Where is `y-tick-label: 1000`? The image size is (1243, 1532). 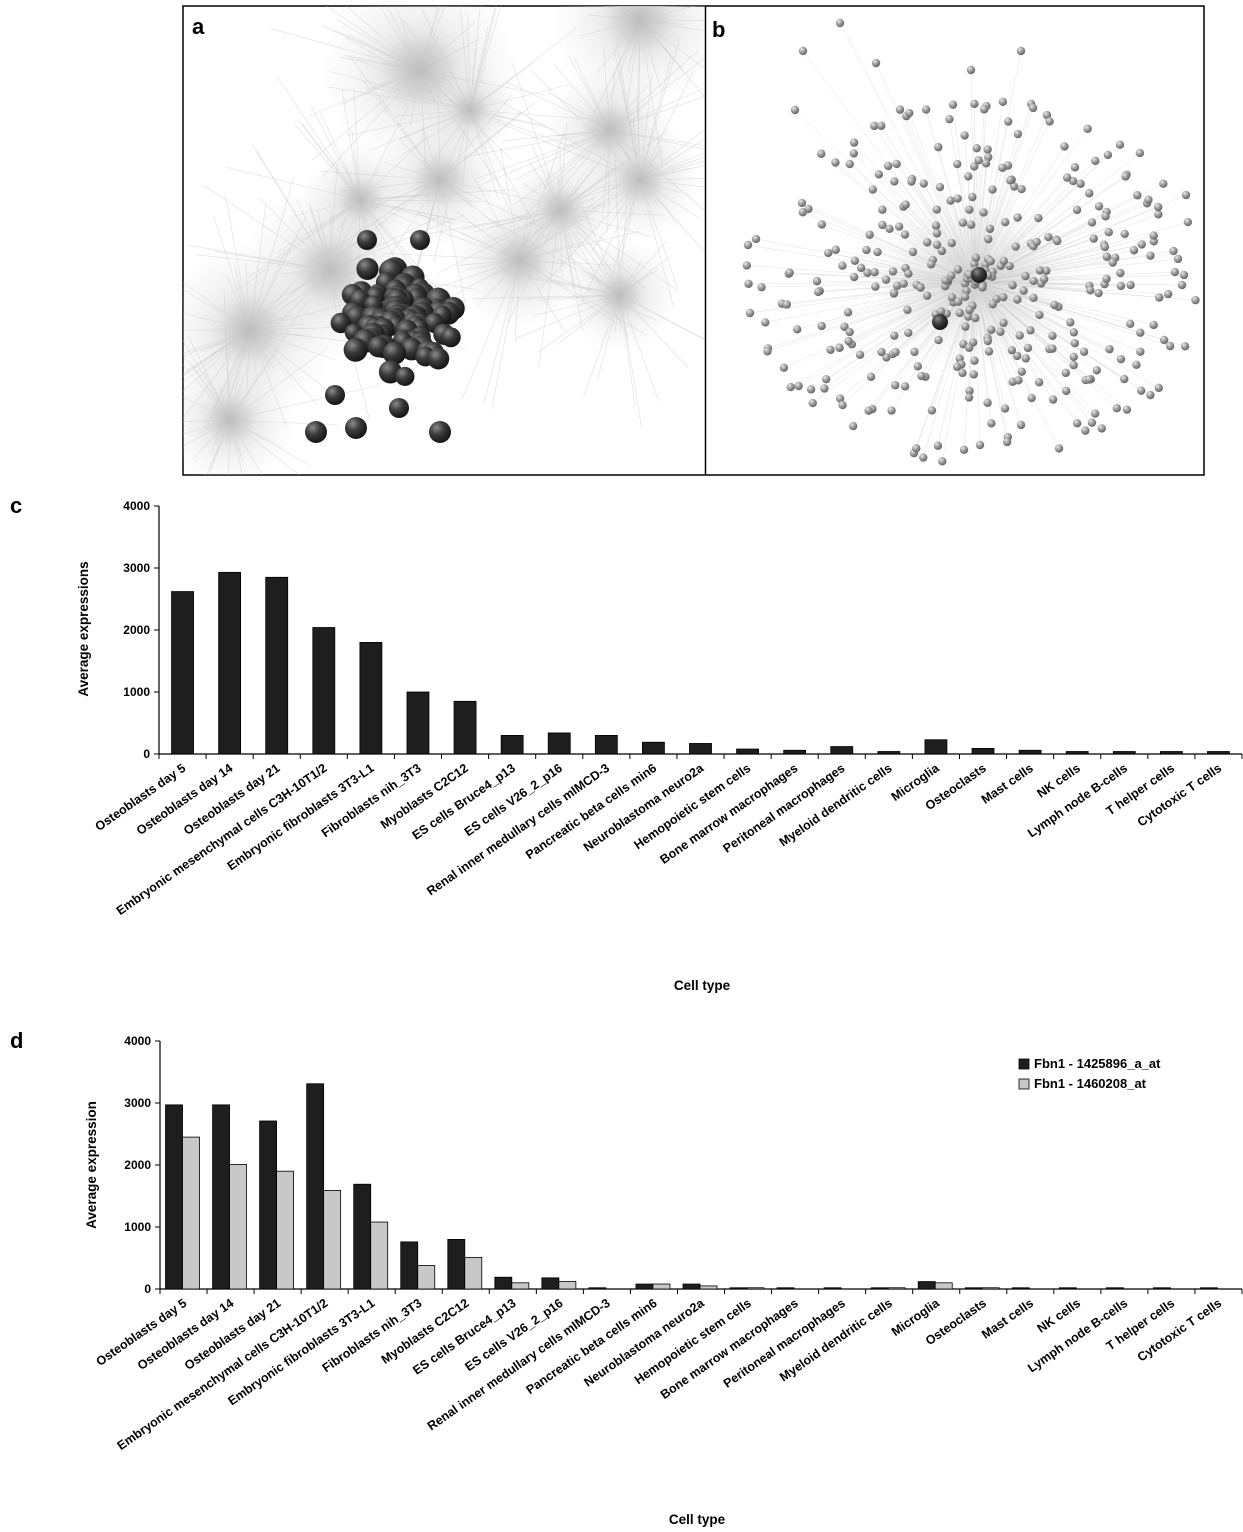
y-tick-label: 1000 is located at coordinates (137, 1227).